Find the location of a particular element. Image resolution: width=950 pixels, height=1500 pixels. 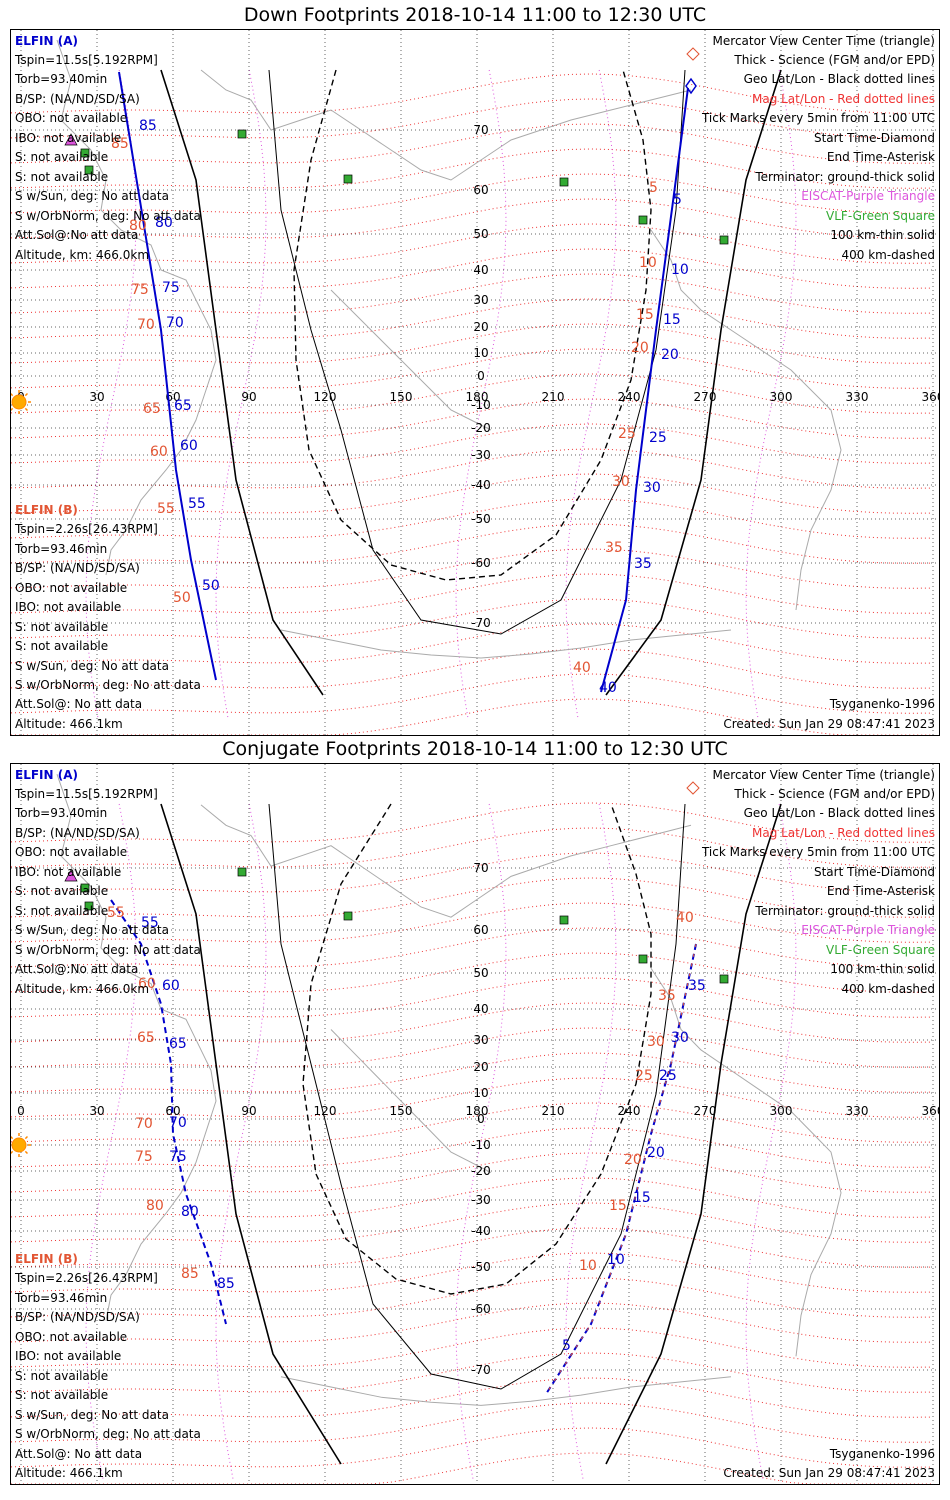

lat-tick-label: -60 is located at coordinates (481, 563).